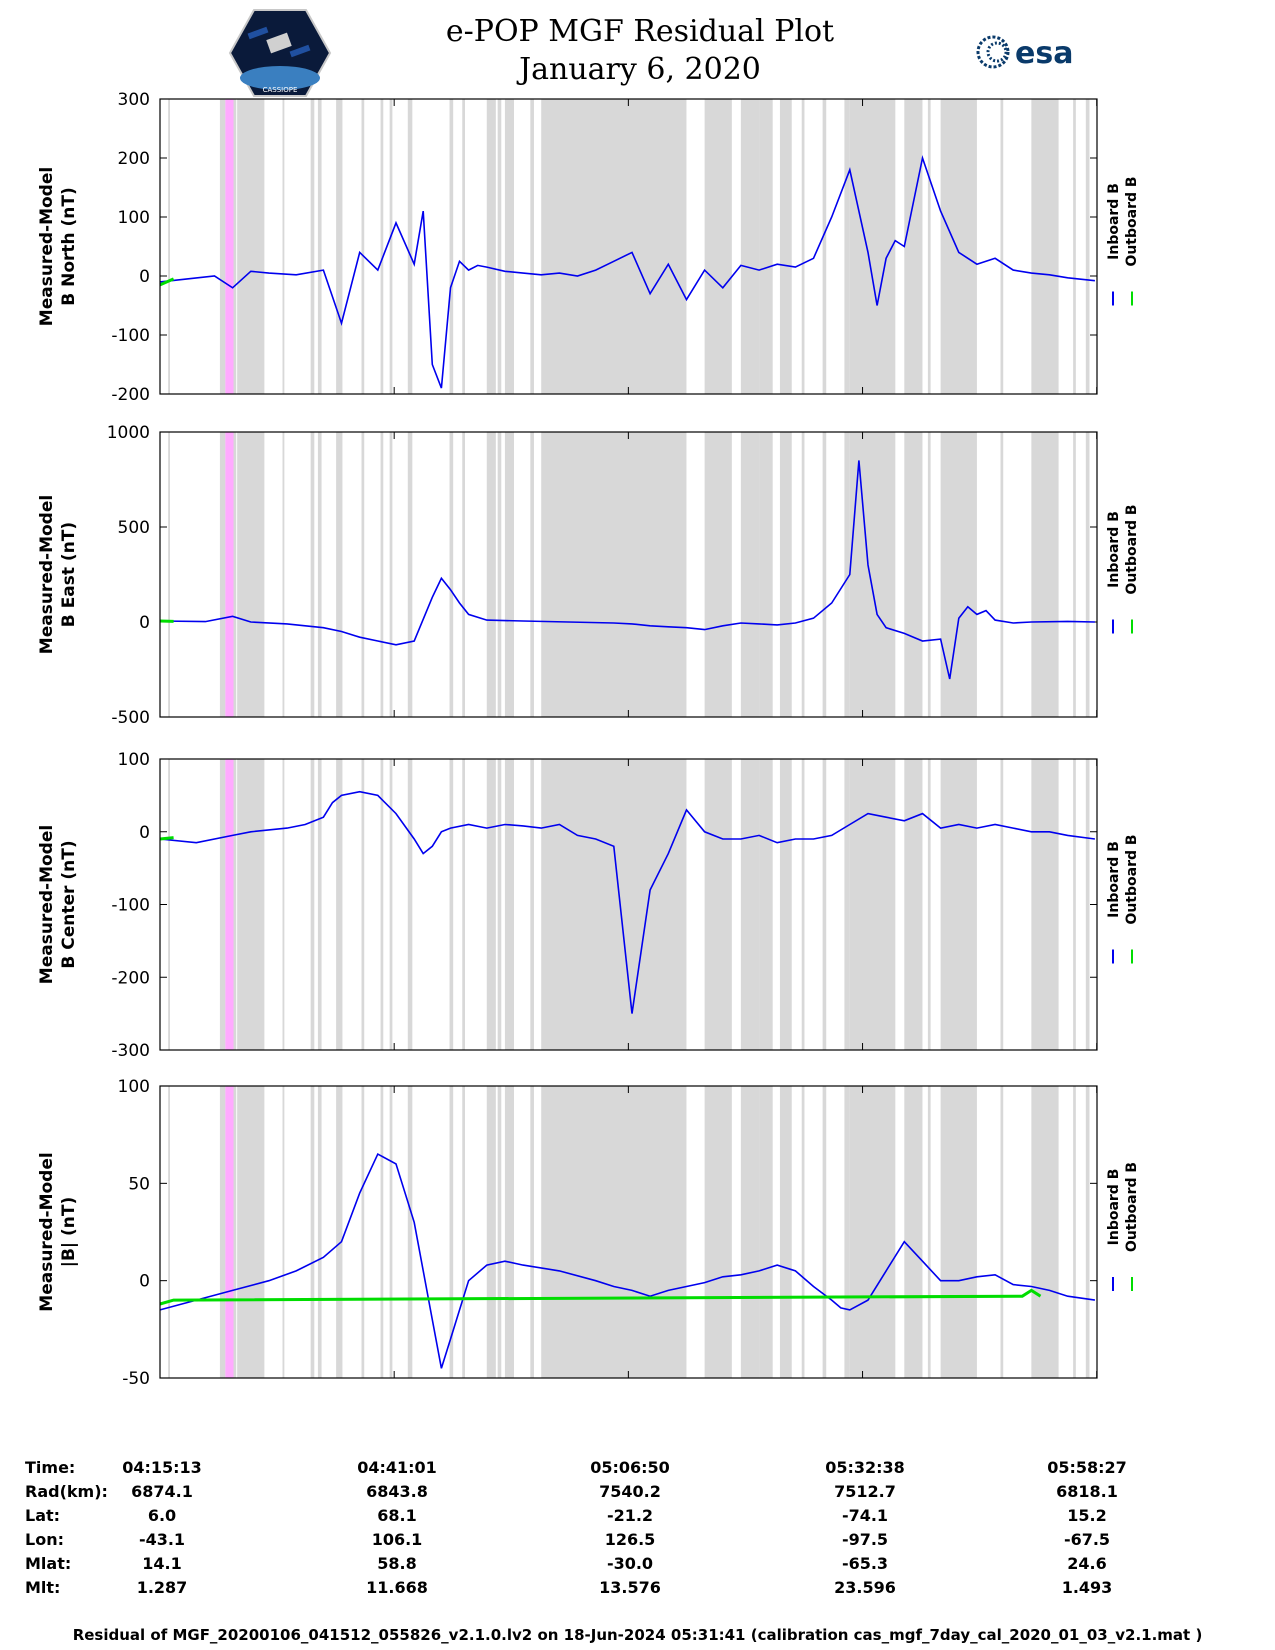  What do you see at coordinates (1044, 53) in the screenshot?
I see `logo-right-text: esa` at bounding box center [1044, 53].